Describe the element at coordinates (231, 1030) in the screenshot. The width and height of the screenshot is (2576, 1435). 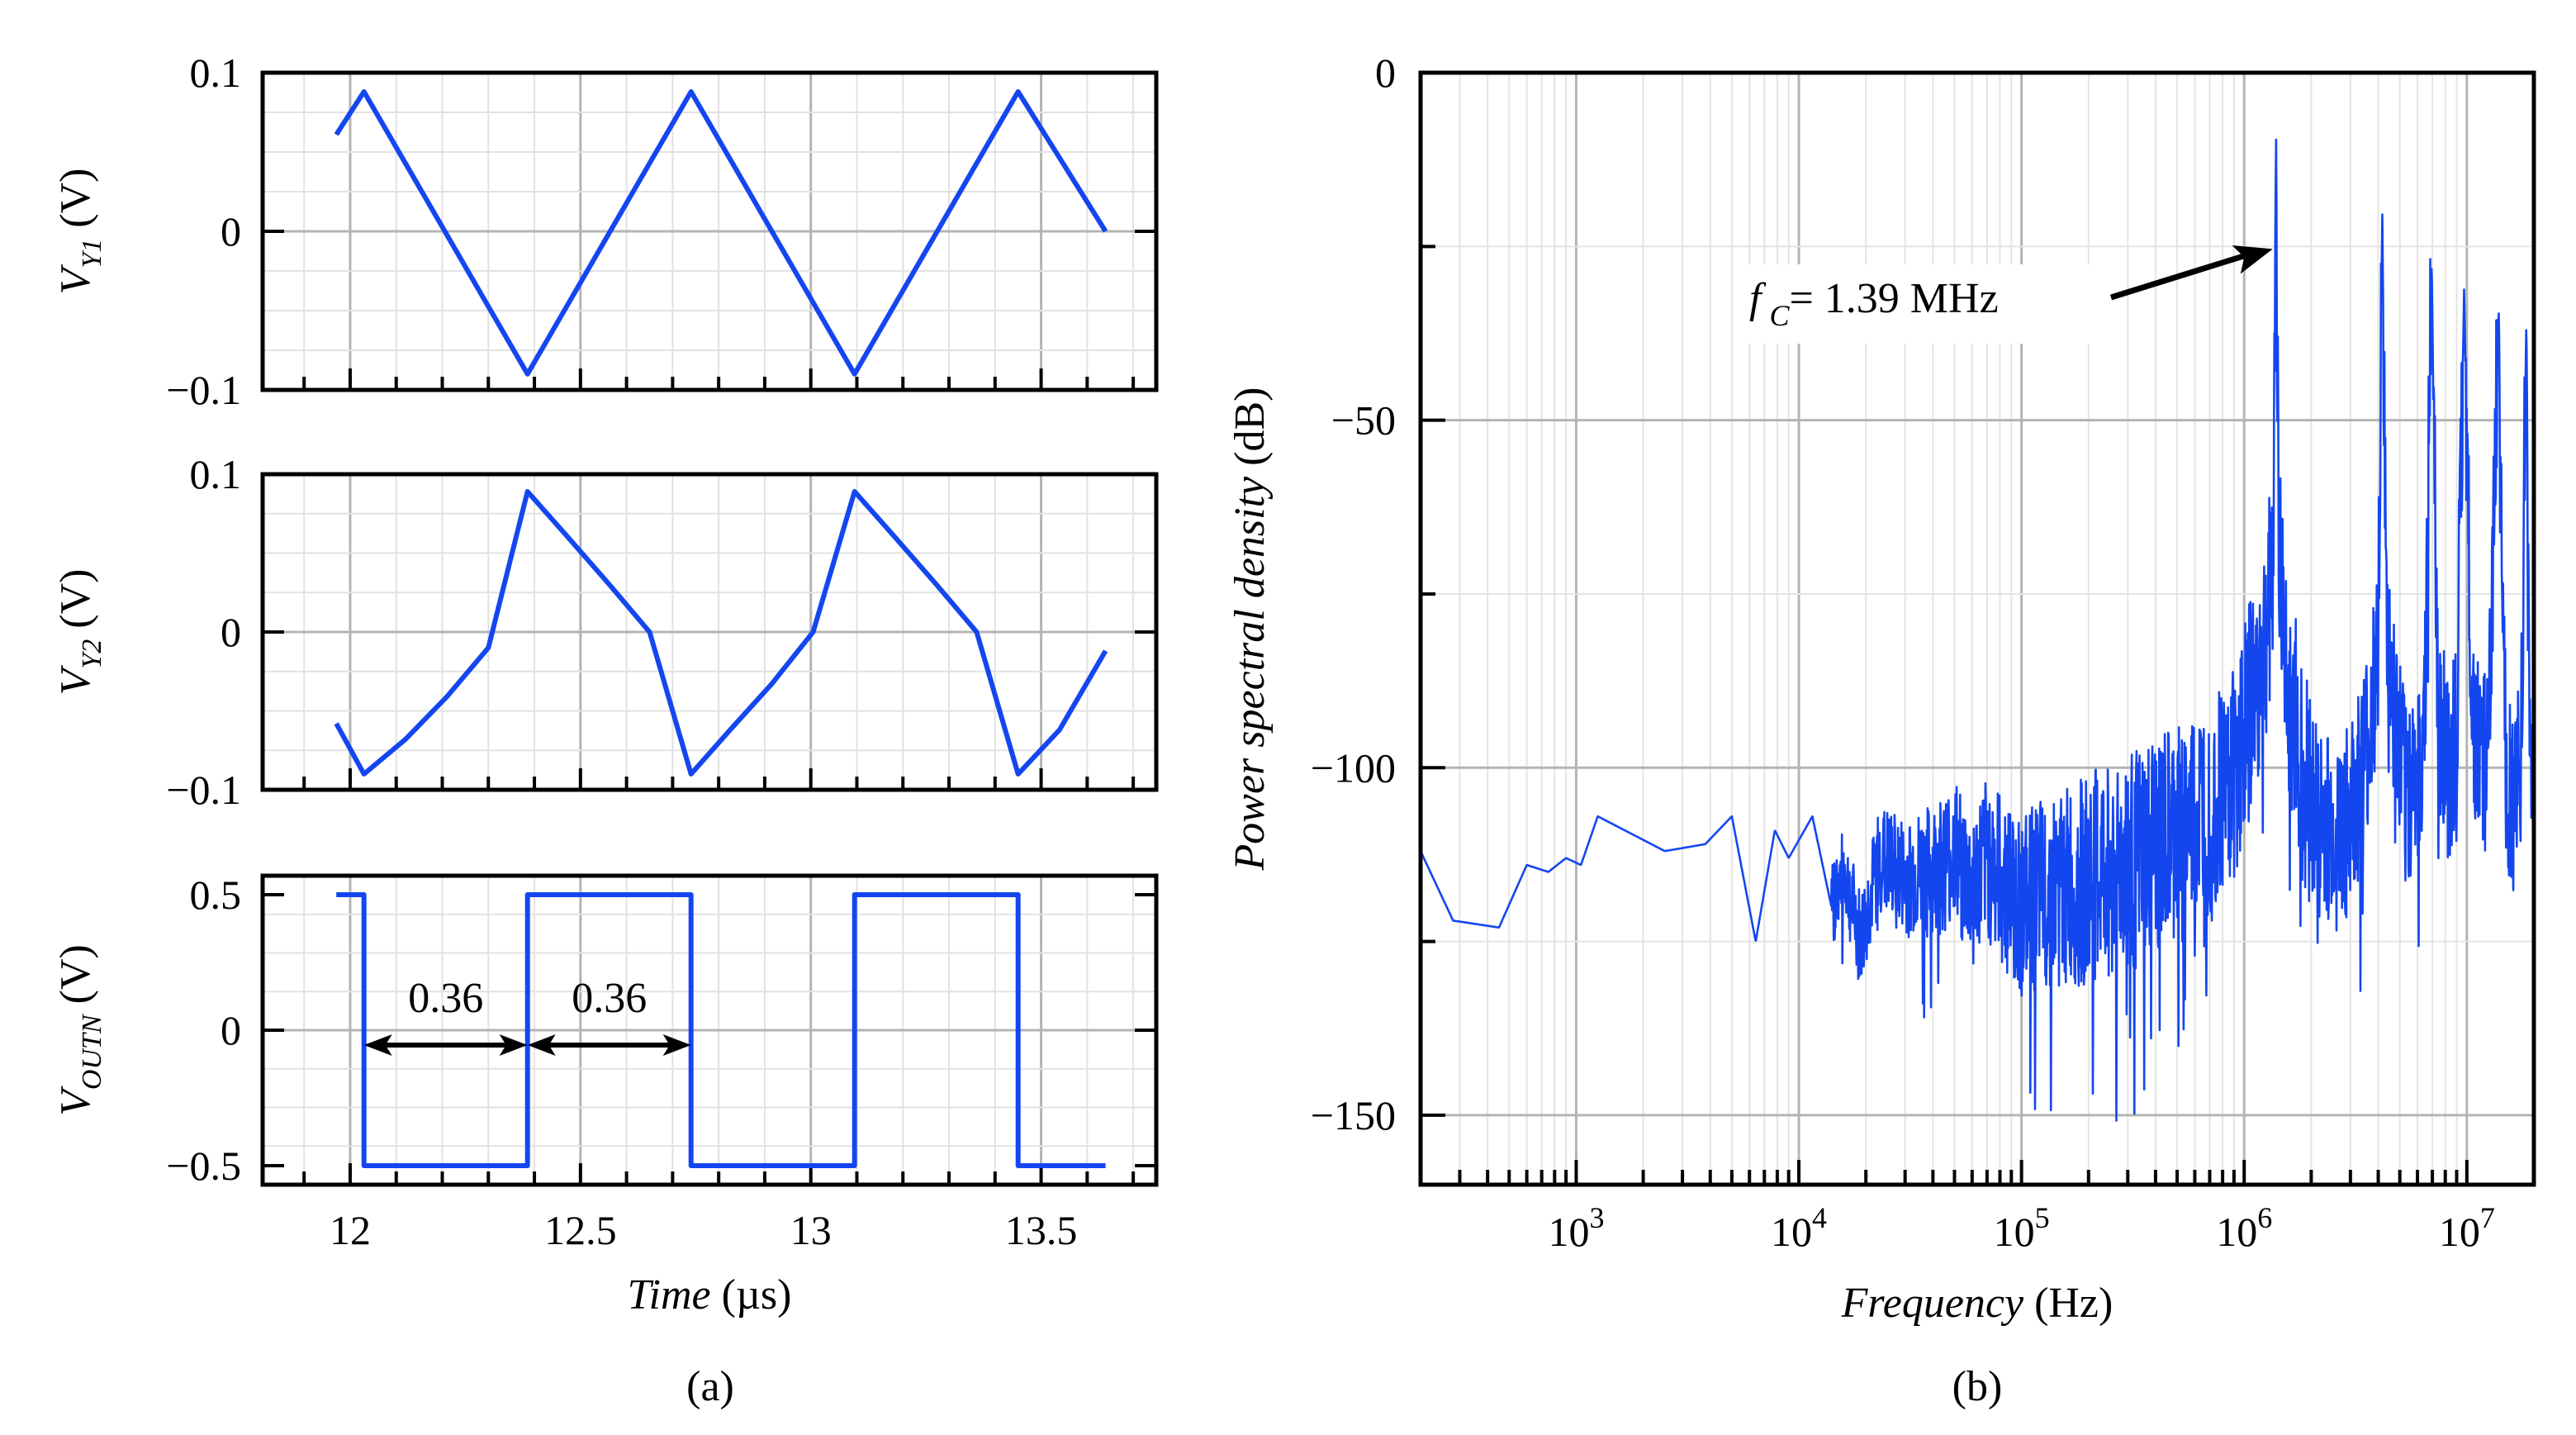
I see `vout-y-tick-label: 0` at that location.